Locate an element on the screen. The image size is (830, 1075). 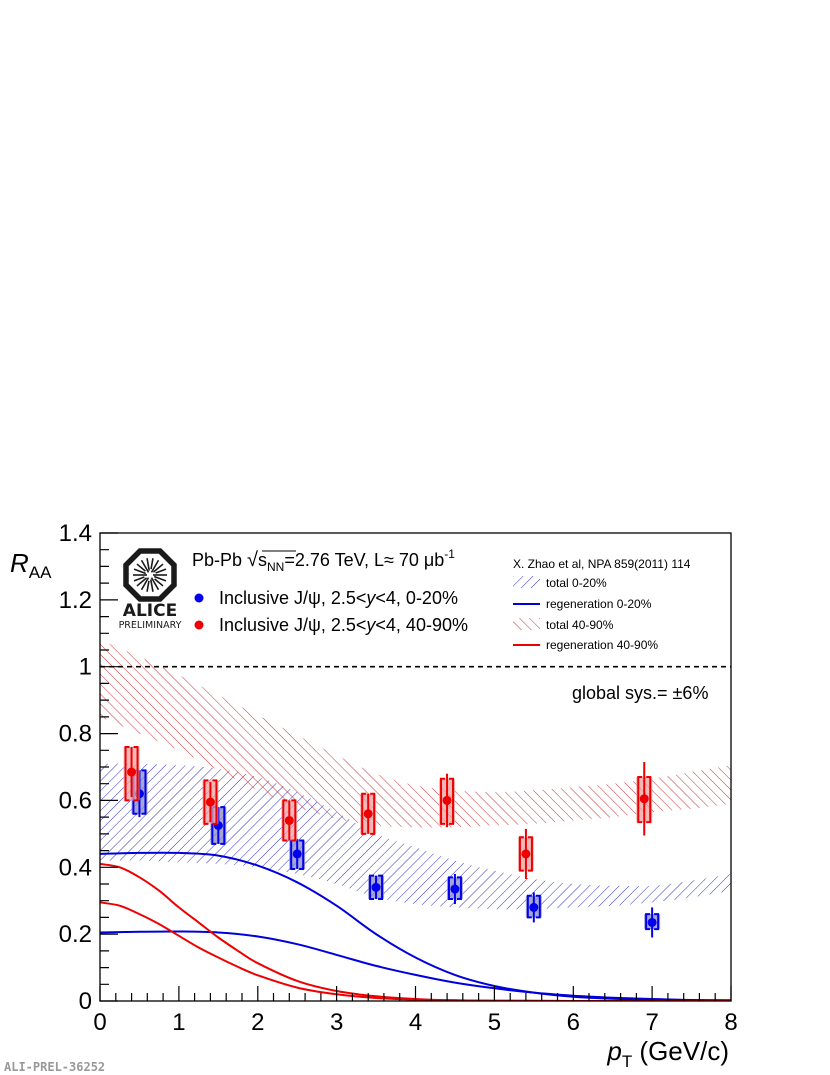
legend-label-total-40-90: total 40-90% is located at coordinates (580, 625).